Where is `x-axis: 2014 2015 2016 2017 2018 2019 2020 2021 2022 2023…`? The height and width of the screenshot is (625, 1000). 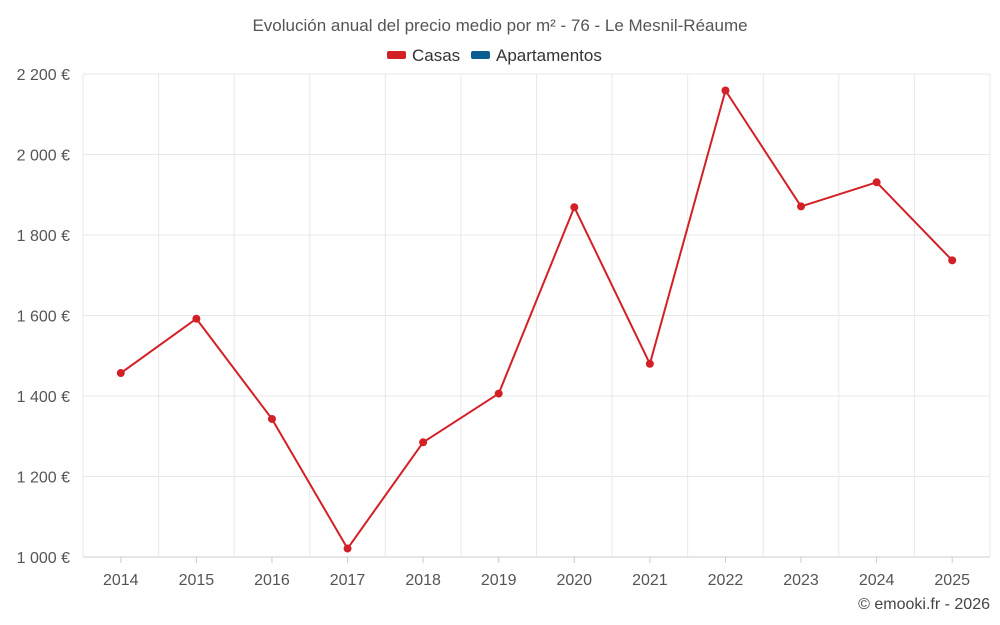 x-axis: 2014 2015 2016 2017 2018 2019 2020 2021 2022 2023… is located at coordinates (536, 573).